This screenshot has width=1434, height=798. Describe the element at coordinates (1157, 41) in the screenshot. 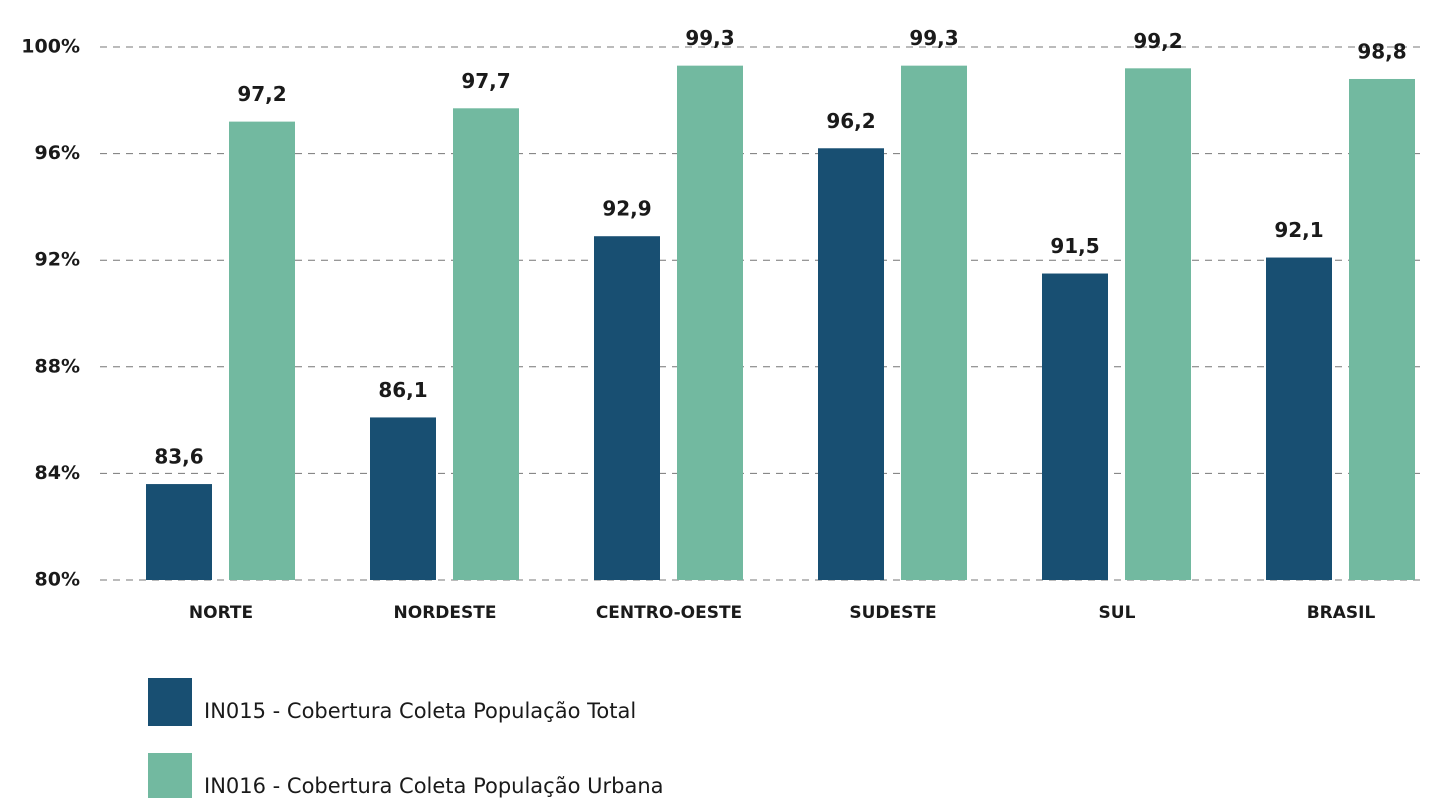

I see `value-label: 99,2` at that location.